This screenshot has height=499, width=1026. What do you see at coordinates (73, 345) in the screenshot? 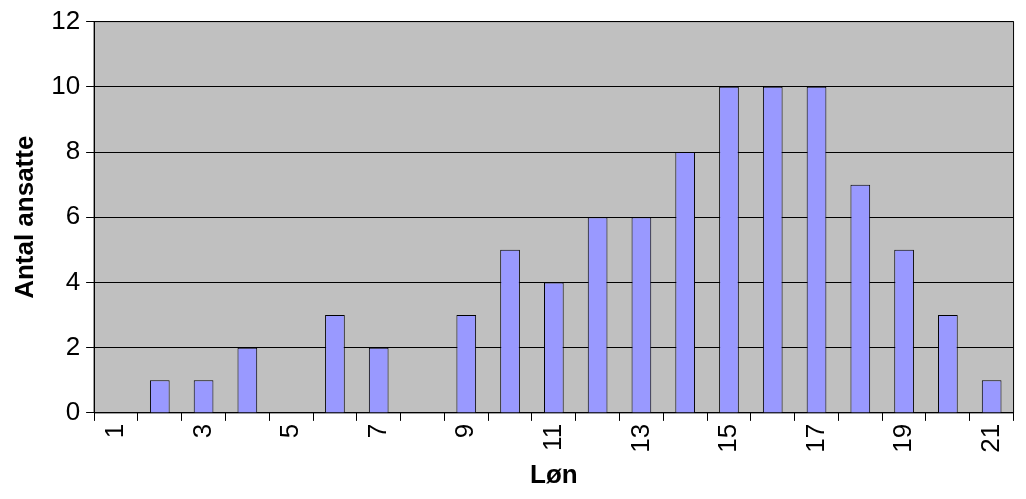
I see `y-tick-label: 2` at bounding box center [73, 345].